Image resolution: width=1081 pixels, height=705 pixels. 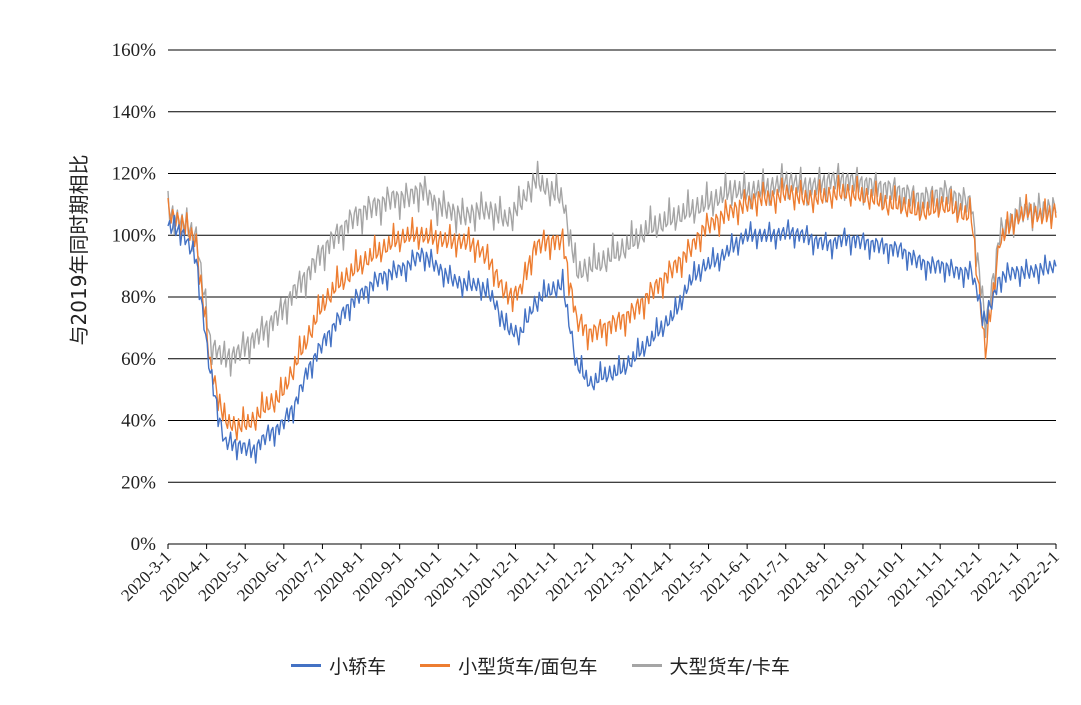 I want to click on y-tick-label: 80%, so click(x=138, y=297).